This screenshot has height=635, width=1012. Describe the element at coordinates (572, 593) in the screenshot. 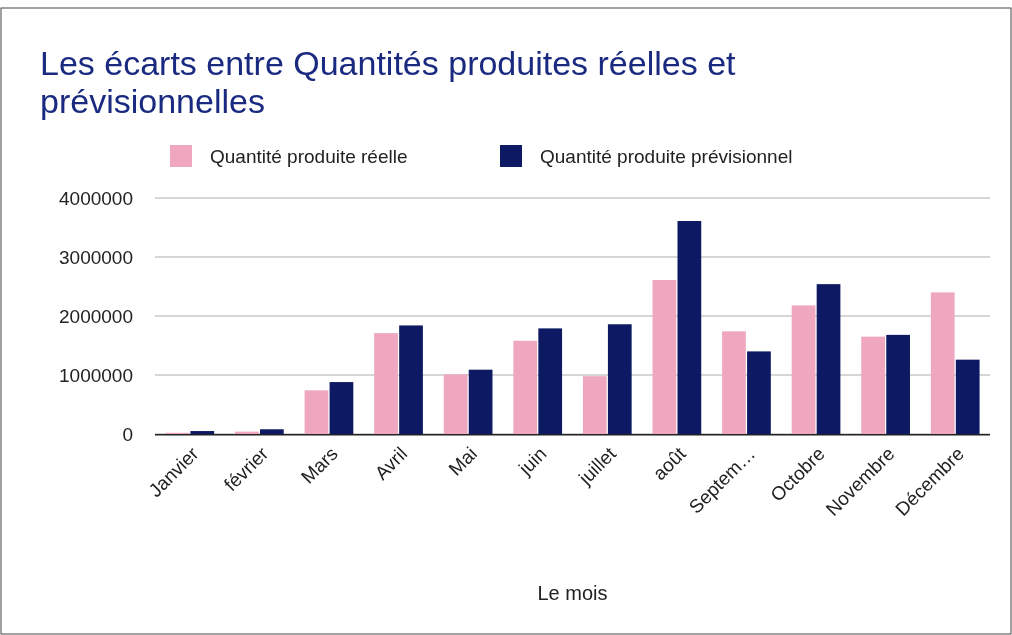

I see `x-axis-title: Le mois` at that location.